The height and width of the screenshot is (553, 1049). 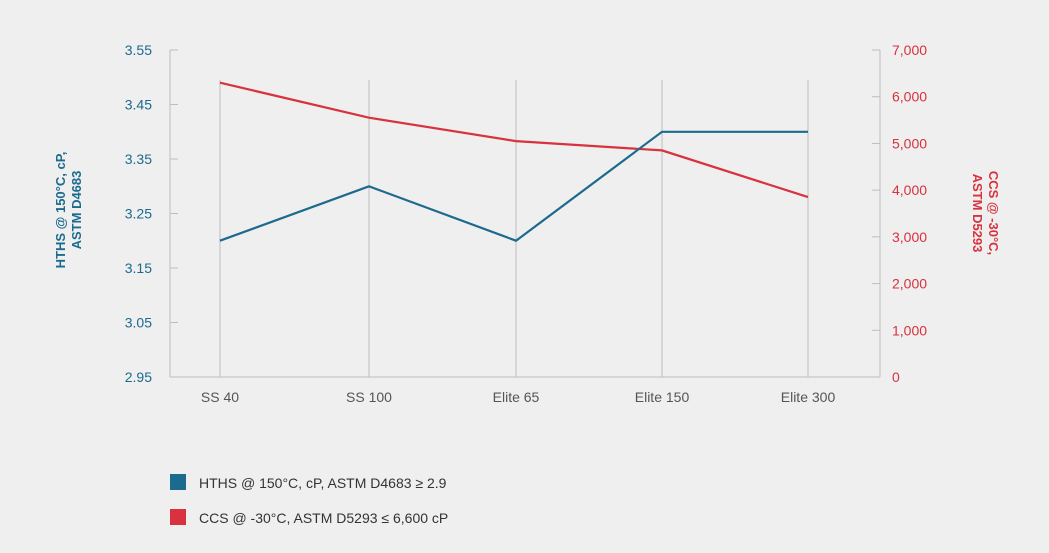 I want to click on left-tick-label: 3.55, so click(x=138, y=50).